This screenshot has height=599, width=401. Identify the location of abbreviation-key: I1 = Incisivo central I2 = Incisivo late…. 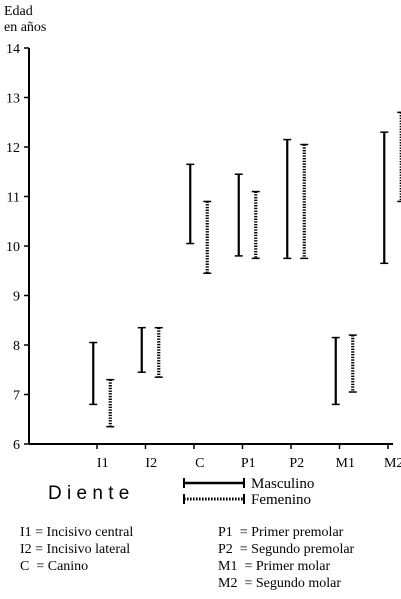
(187, 558).